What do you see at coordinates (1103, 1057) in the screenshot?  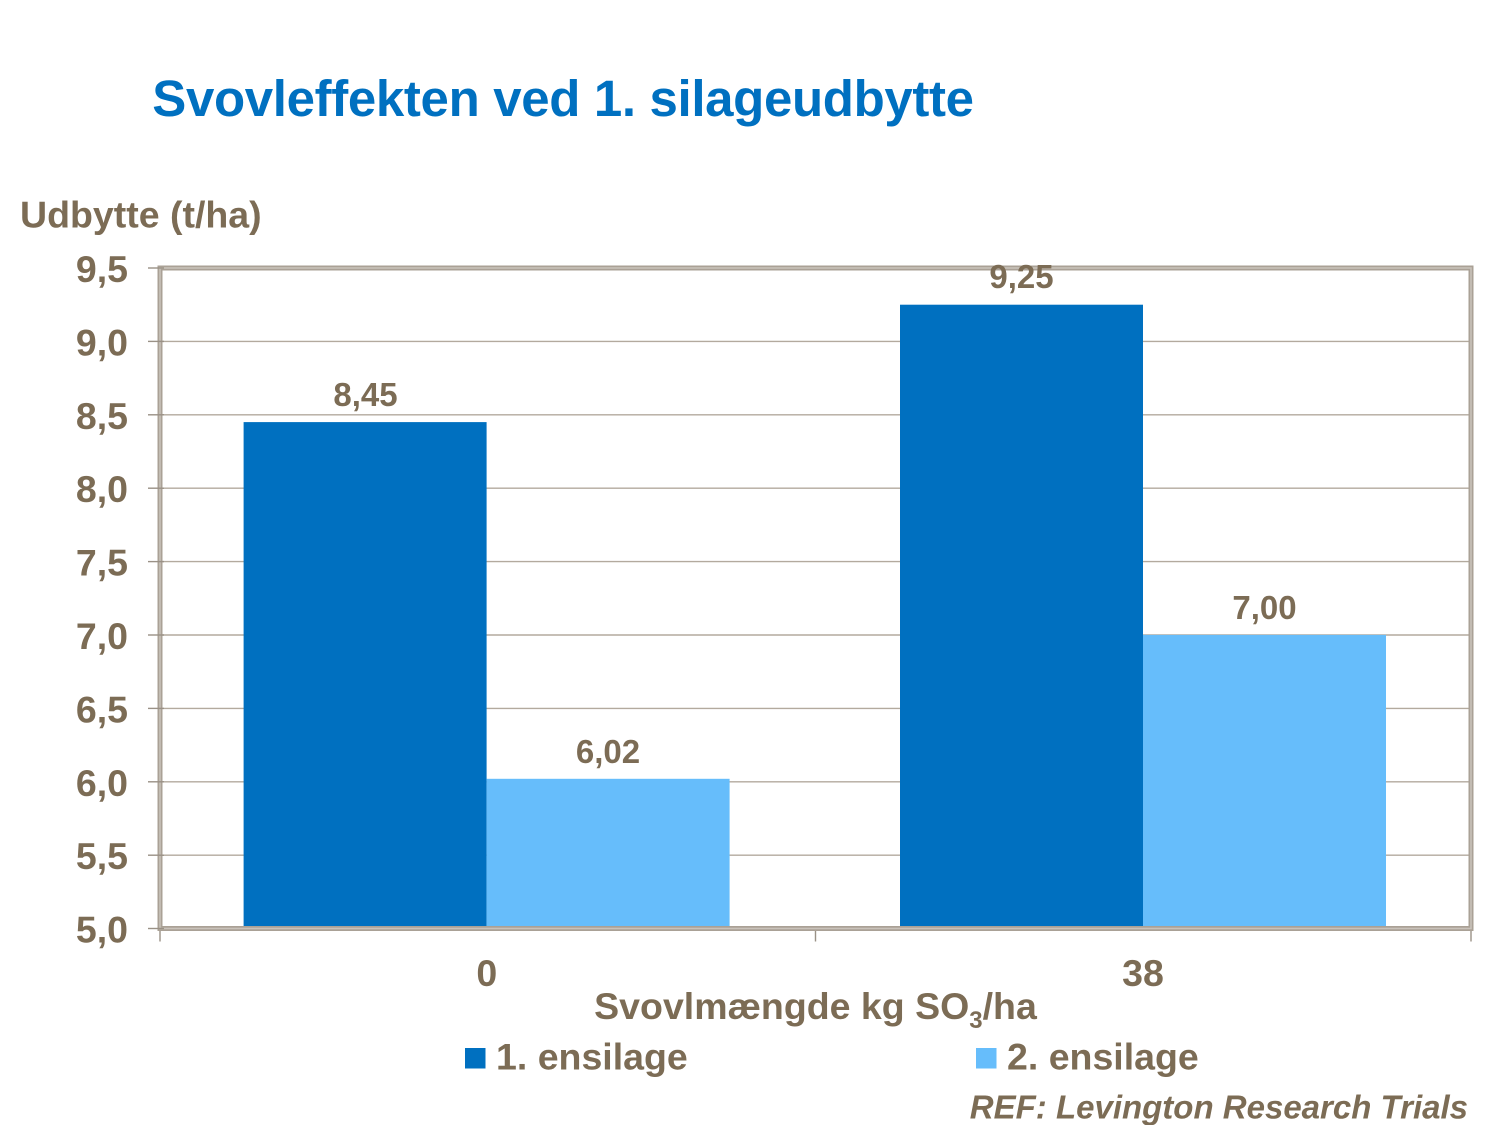 I see `svg-text: 2. ensilage` at bounding box center [1103, 1057].